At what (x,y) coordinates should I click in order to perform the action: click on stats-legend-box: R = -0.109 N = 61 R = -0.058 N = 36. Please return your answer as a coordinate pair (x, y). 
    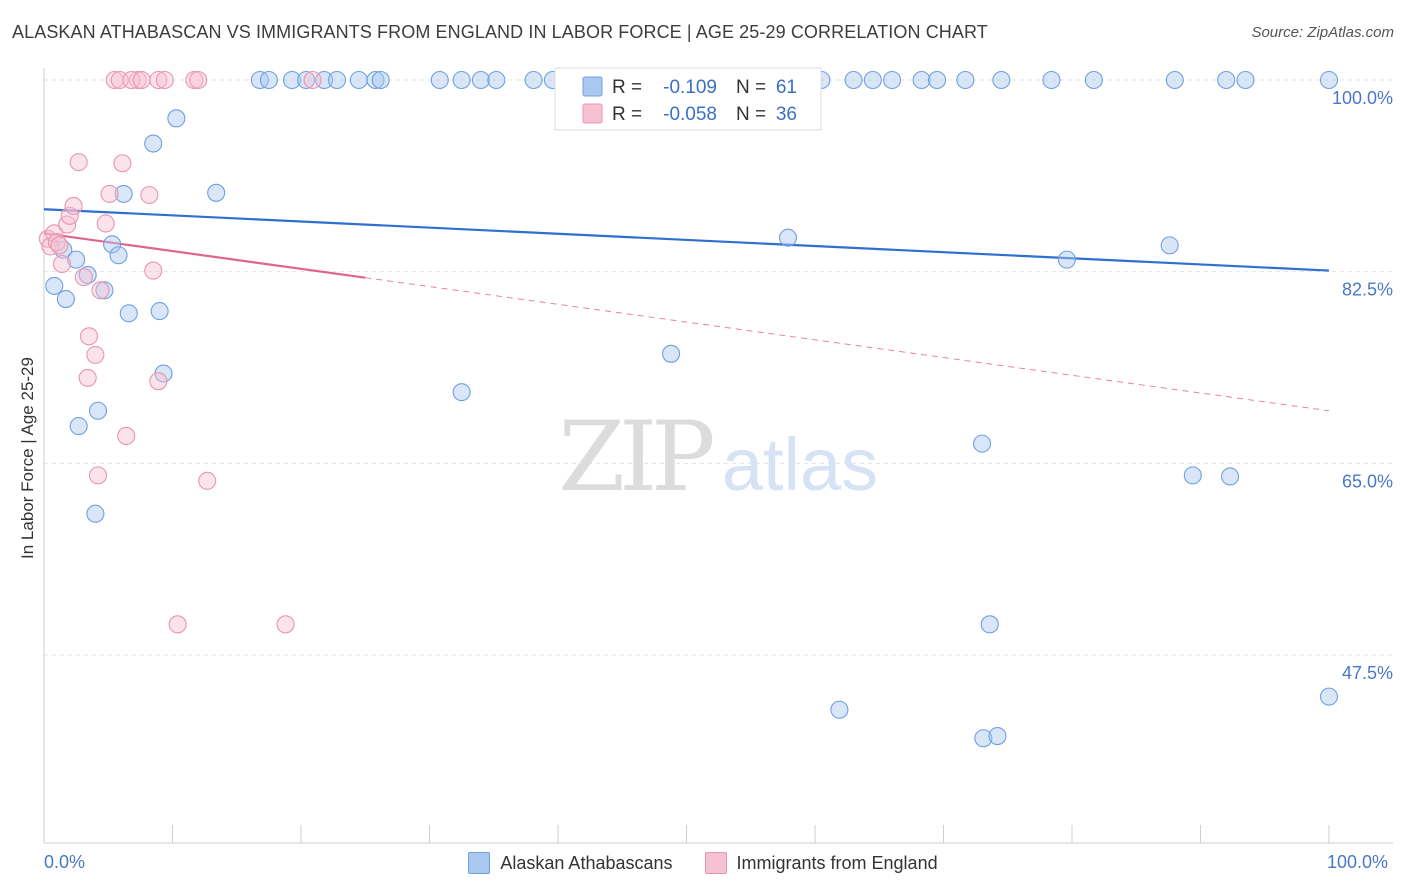
    Looking at the image, I should click on (688, 99).